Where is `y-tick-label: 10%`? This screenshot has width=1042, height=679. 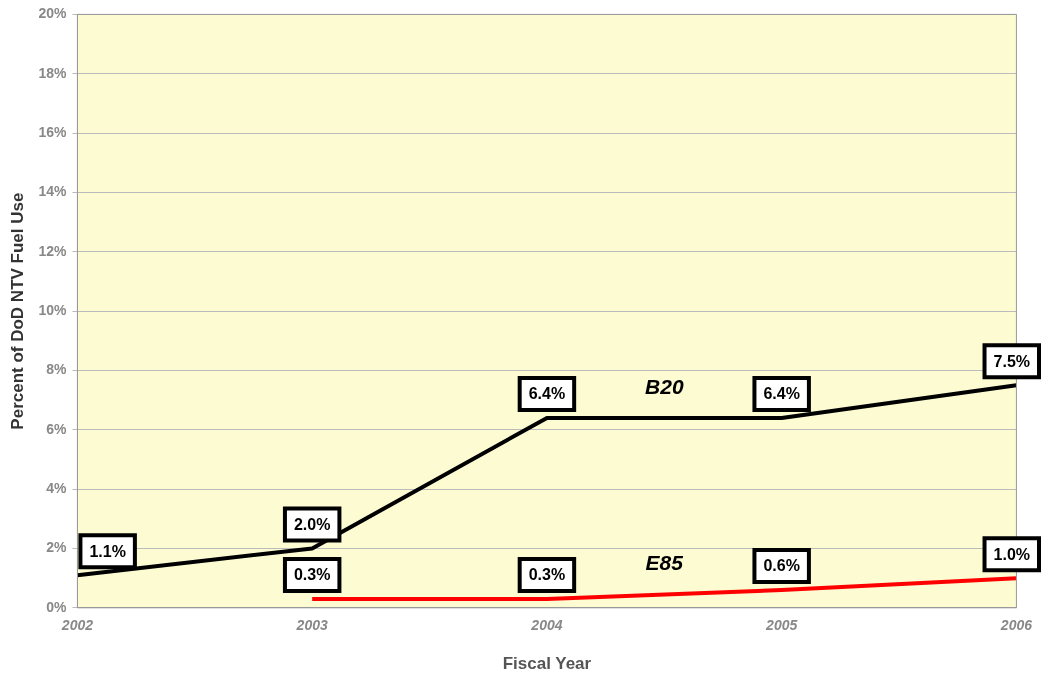 y-tick-label: 10% is located at coordinates (52, 309).